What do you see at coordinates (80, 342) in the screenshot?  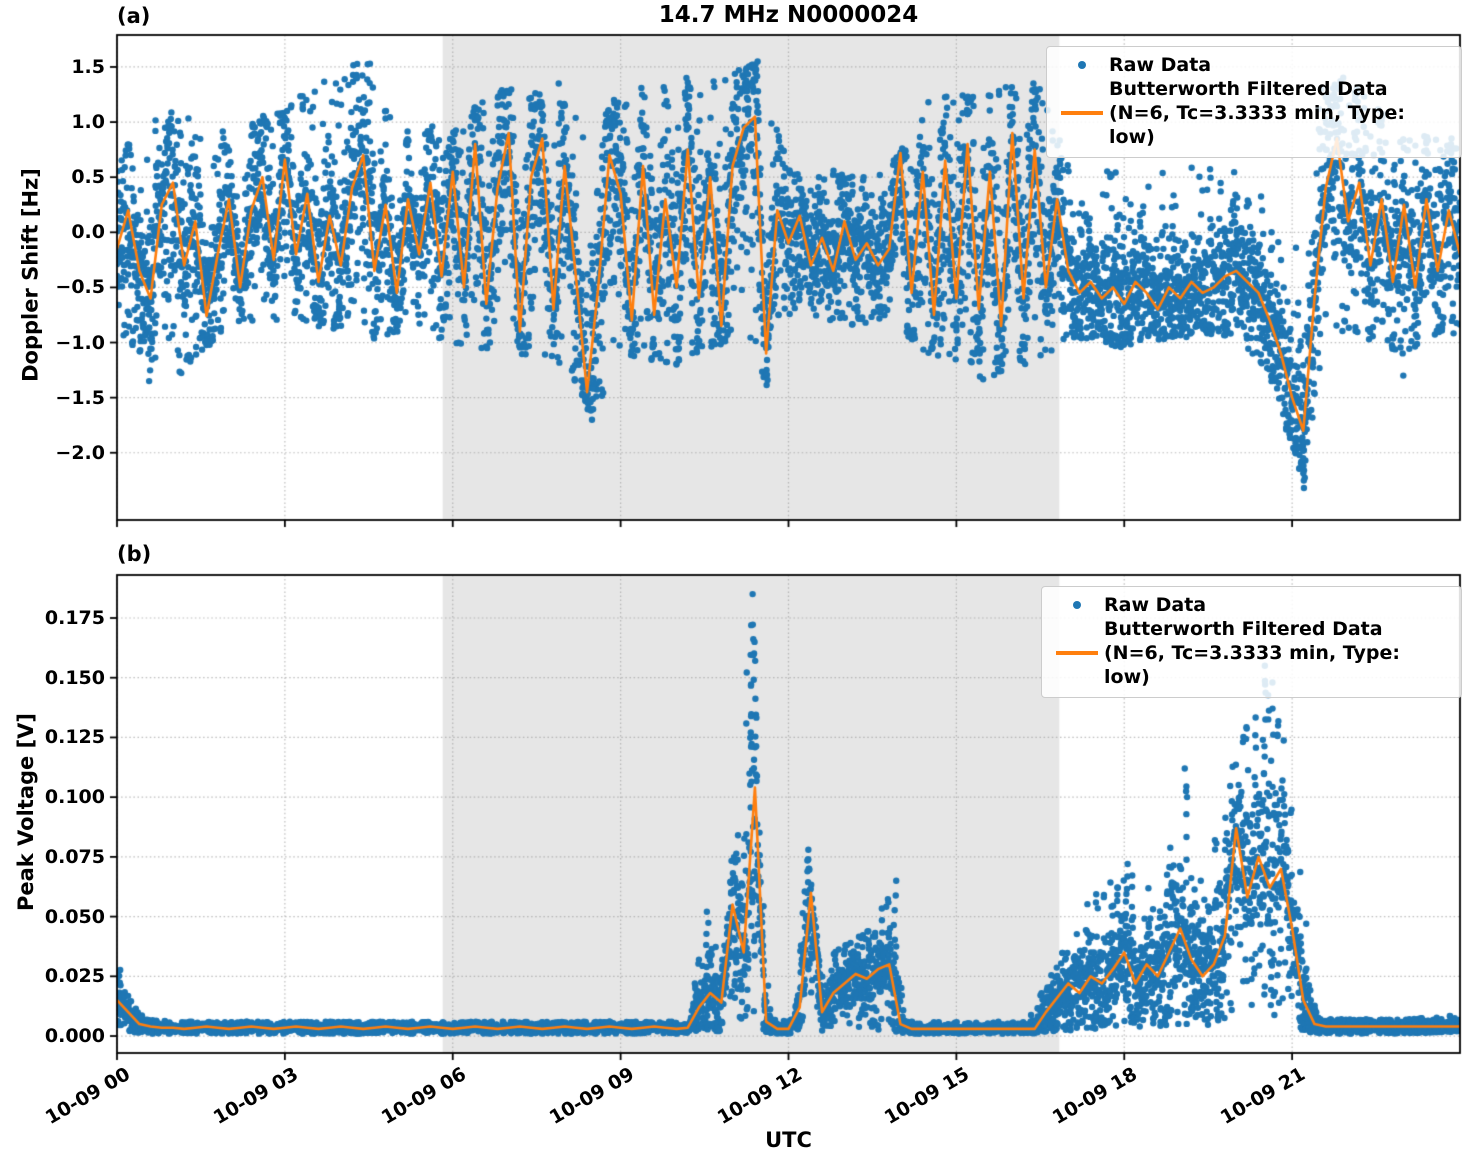 I see `panel-a-ytick-−1.0: −1.0` at bounding box center [80, 342].